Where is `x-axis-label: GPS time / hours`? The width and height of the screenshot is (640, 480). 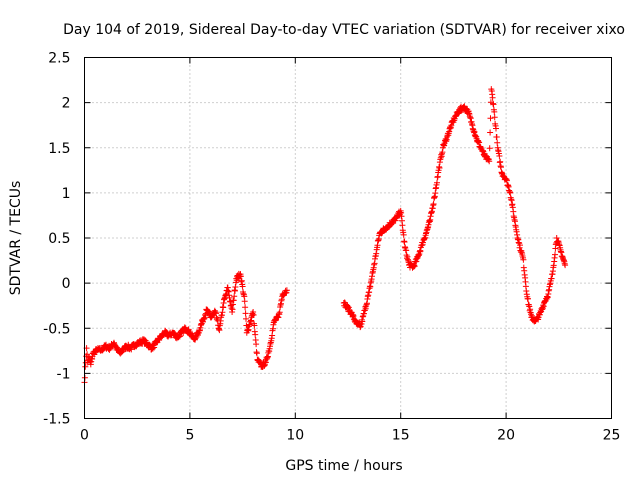
x-axis-label: GPS time / hours is located at coordinates (343, 466).